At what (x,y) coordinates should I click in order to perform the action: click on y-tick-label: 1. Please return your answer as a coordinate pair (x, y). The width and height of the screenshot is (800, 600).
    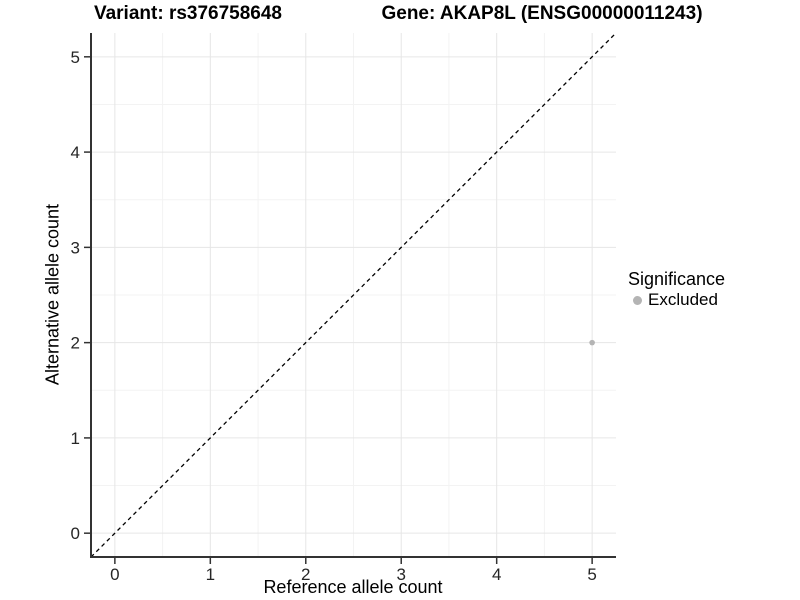
    Looking at the image, I should click on (75, 438).